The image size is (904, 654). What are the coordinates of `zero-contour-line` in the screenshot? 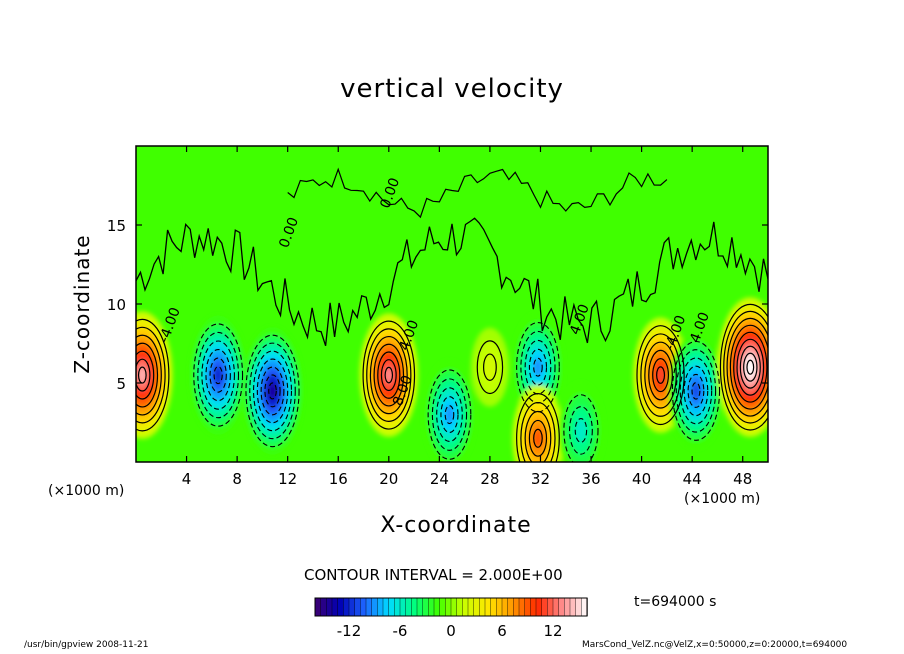 It's located at (452, 281).